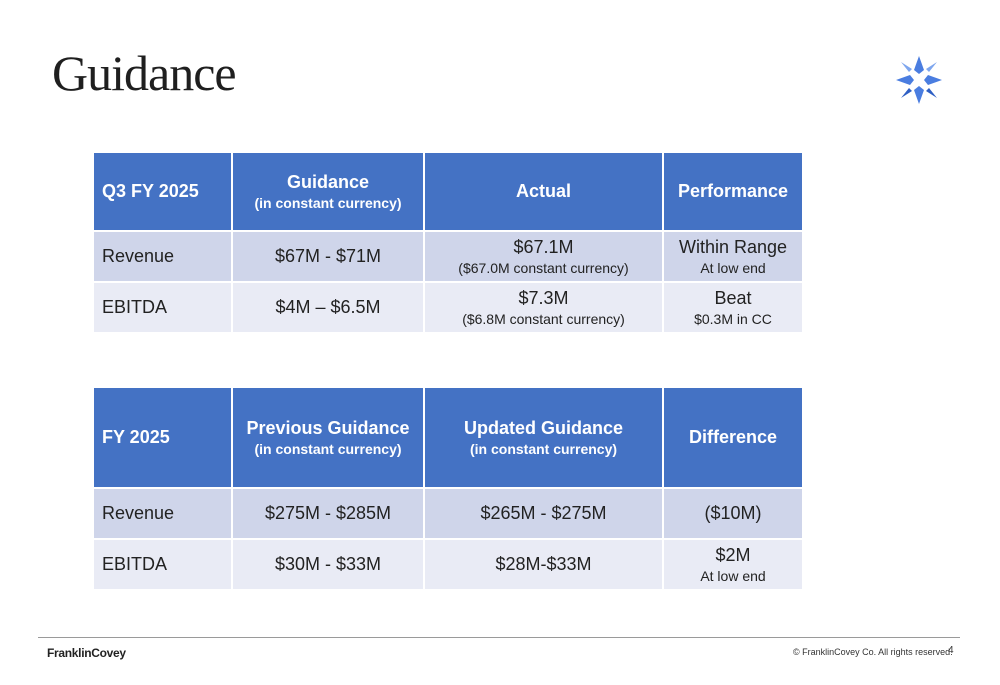  What do you see at coordinates (733, 513) in the screenshot?
I see `difference-cell: ($10M)` at bounding box center [733, 513].